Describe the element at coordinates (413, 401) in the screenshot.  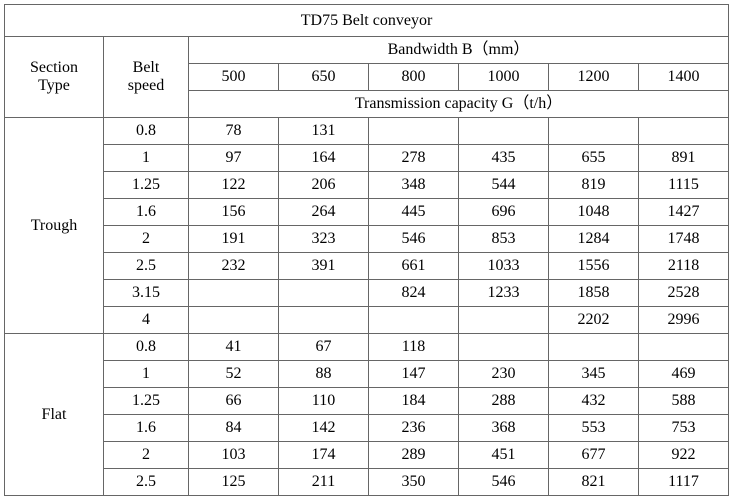
I see `value-cell: 184` at that location.